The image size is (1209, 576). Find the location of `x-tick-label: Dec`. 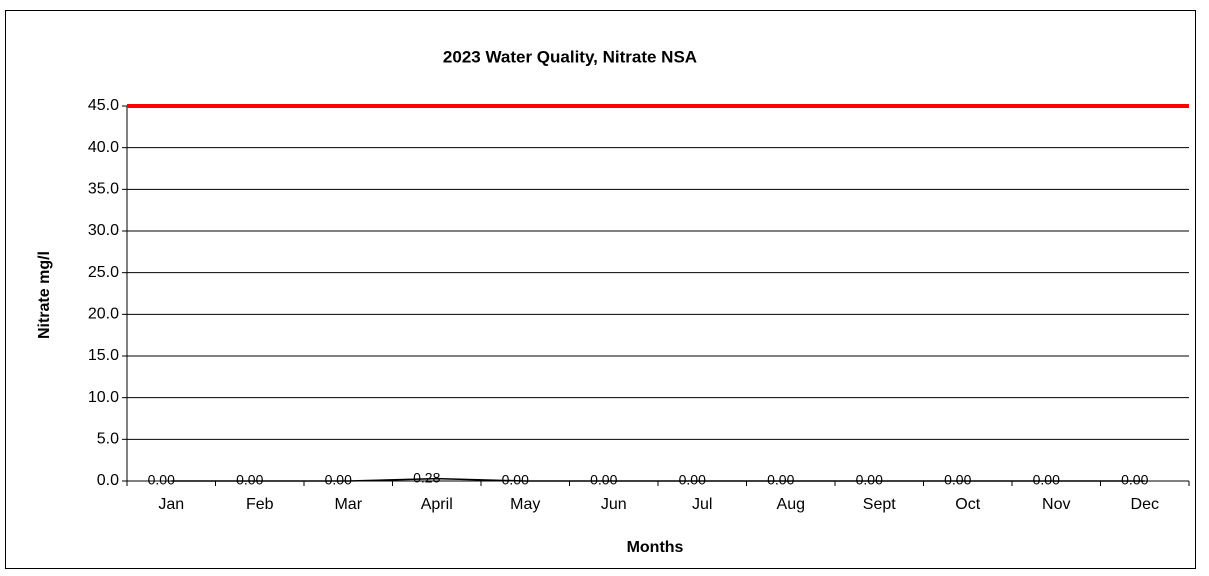

x-tick-label: Dec is located at coordinates (1145, 504).